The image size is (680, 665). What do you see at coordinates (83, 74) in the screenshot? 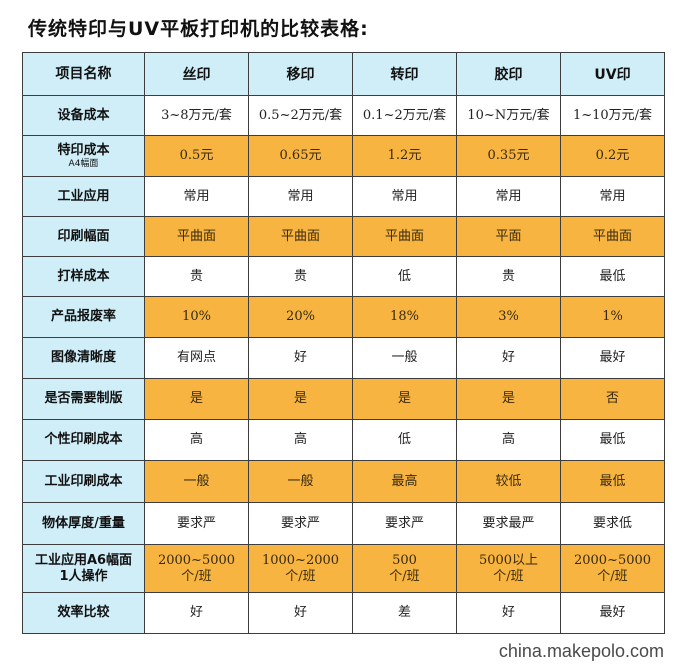
I see `column-header: 项目名称` at bounding box center [83, 74].